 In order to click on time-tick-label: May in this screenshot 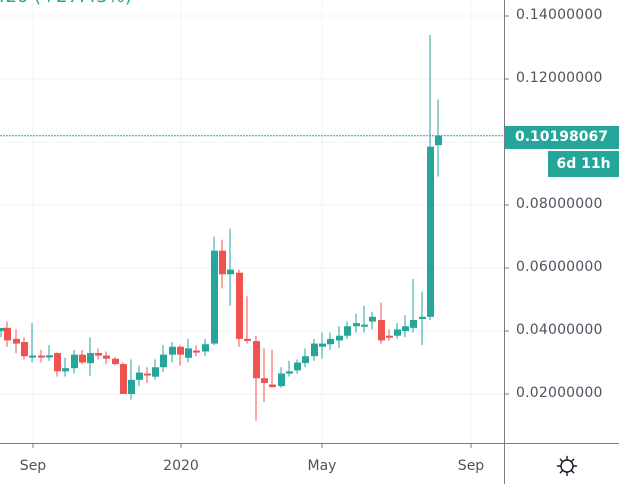, I will do `click(322, 466)`.